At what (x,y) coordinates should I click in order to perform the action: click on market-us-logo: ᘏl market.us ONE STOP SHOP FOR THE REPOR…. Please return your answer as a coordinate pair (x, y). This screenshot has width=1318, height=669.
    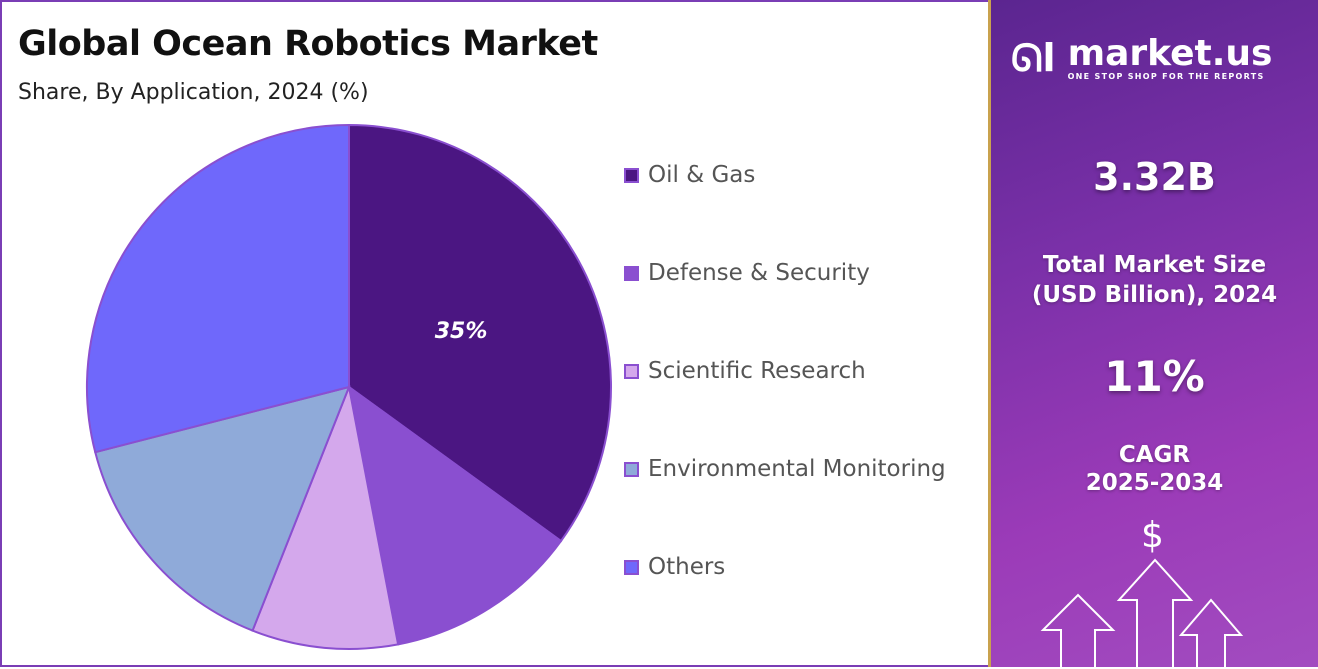
    Looking at the image, I should click on (1142, 57).